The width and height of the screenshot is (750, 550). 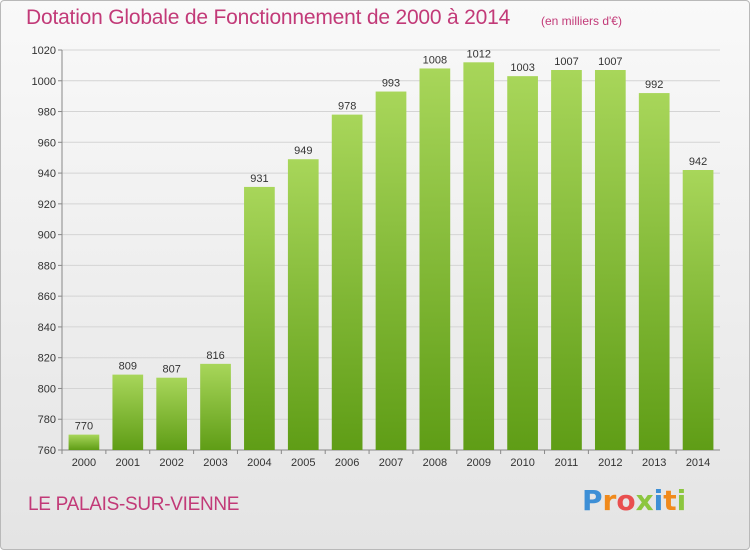 What do you see at coordinates (478, 54) in the screenshot?
I see `bar-value-label: 1012` at bounding box center [478, 54].